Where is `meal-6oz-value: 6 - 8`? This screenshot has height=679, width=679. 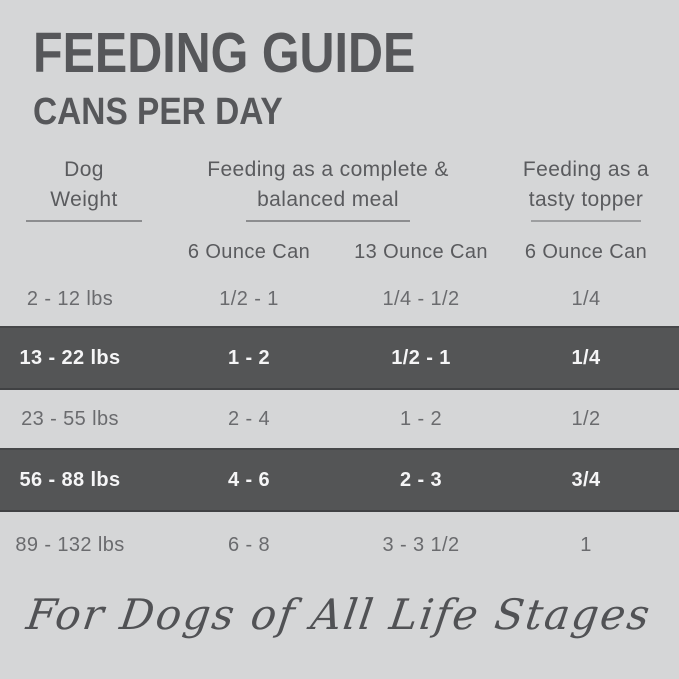
meal-6oz-value: 6 - 8 is located at coordinates (249, 544).